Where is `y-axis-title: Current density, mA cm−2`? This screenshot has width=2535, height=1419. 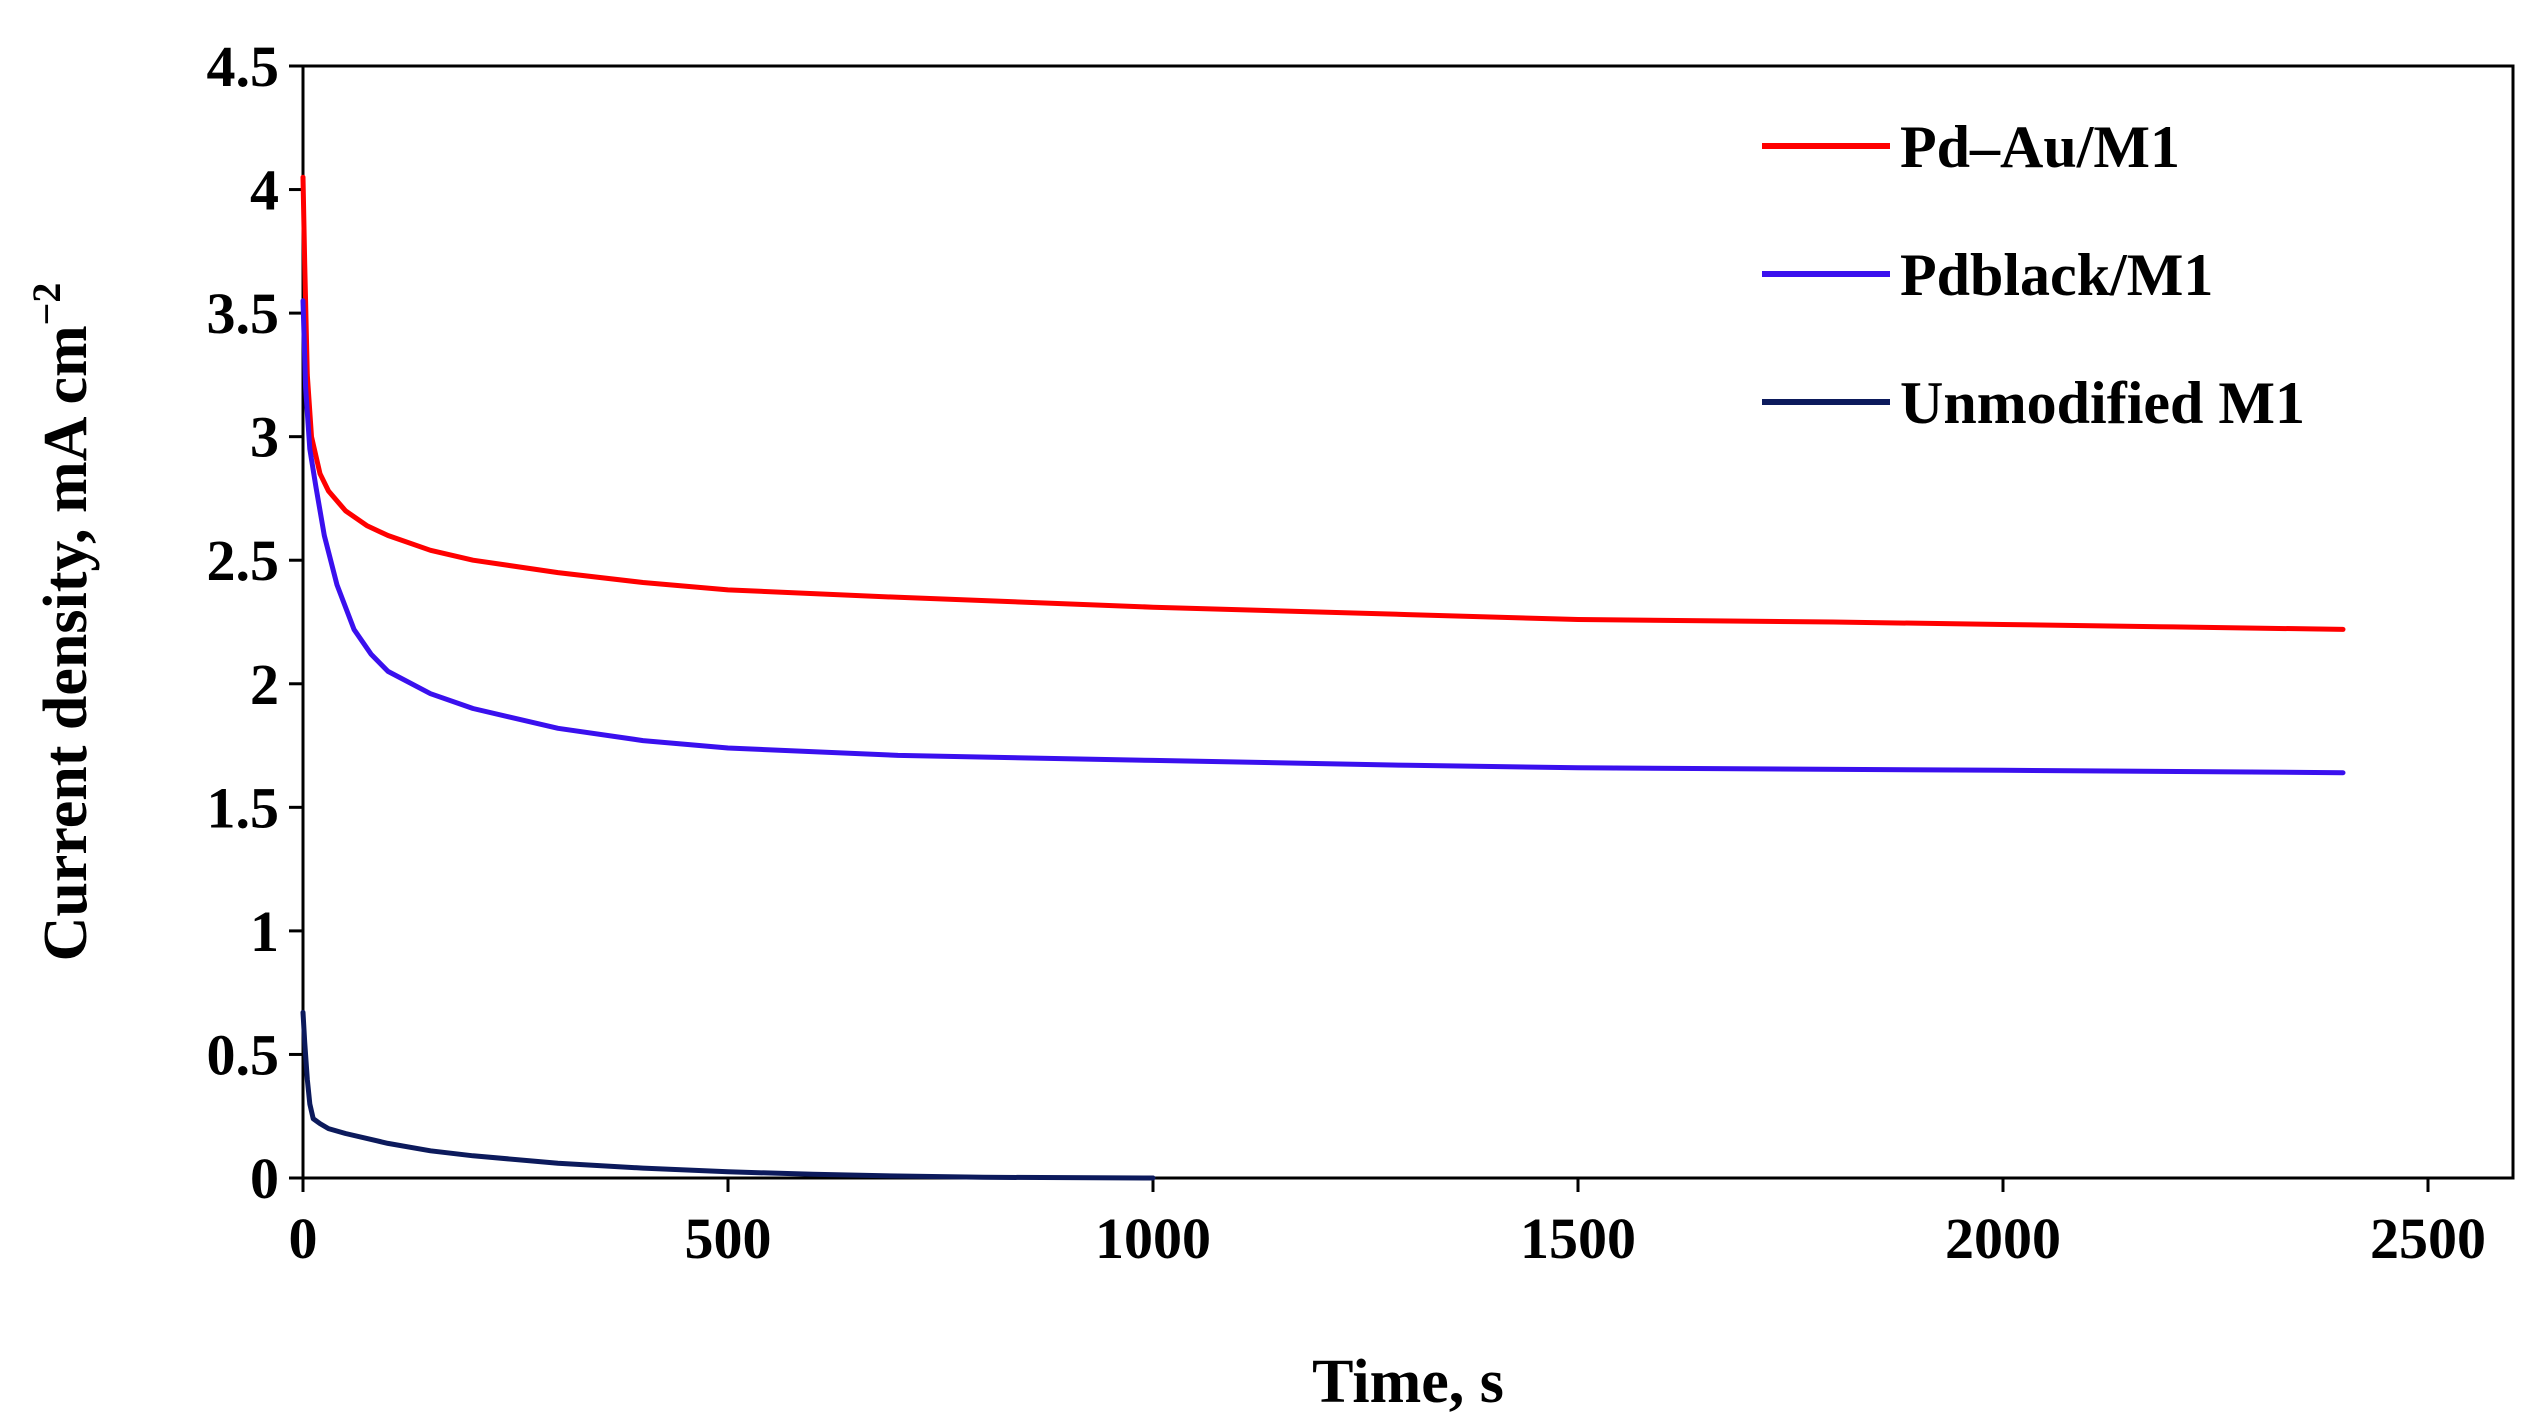
y-axis-title: Current density, mA cm−2 is located at coordinates (62, 622).